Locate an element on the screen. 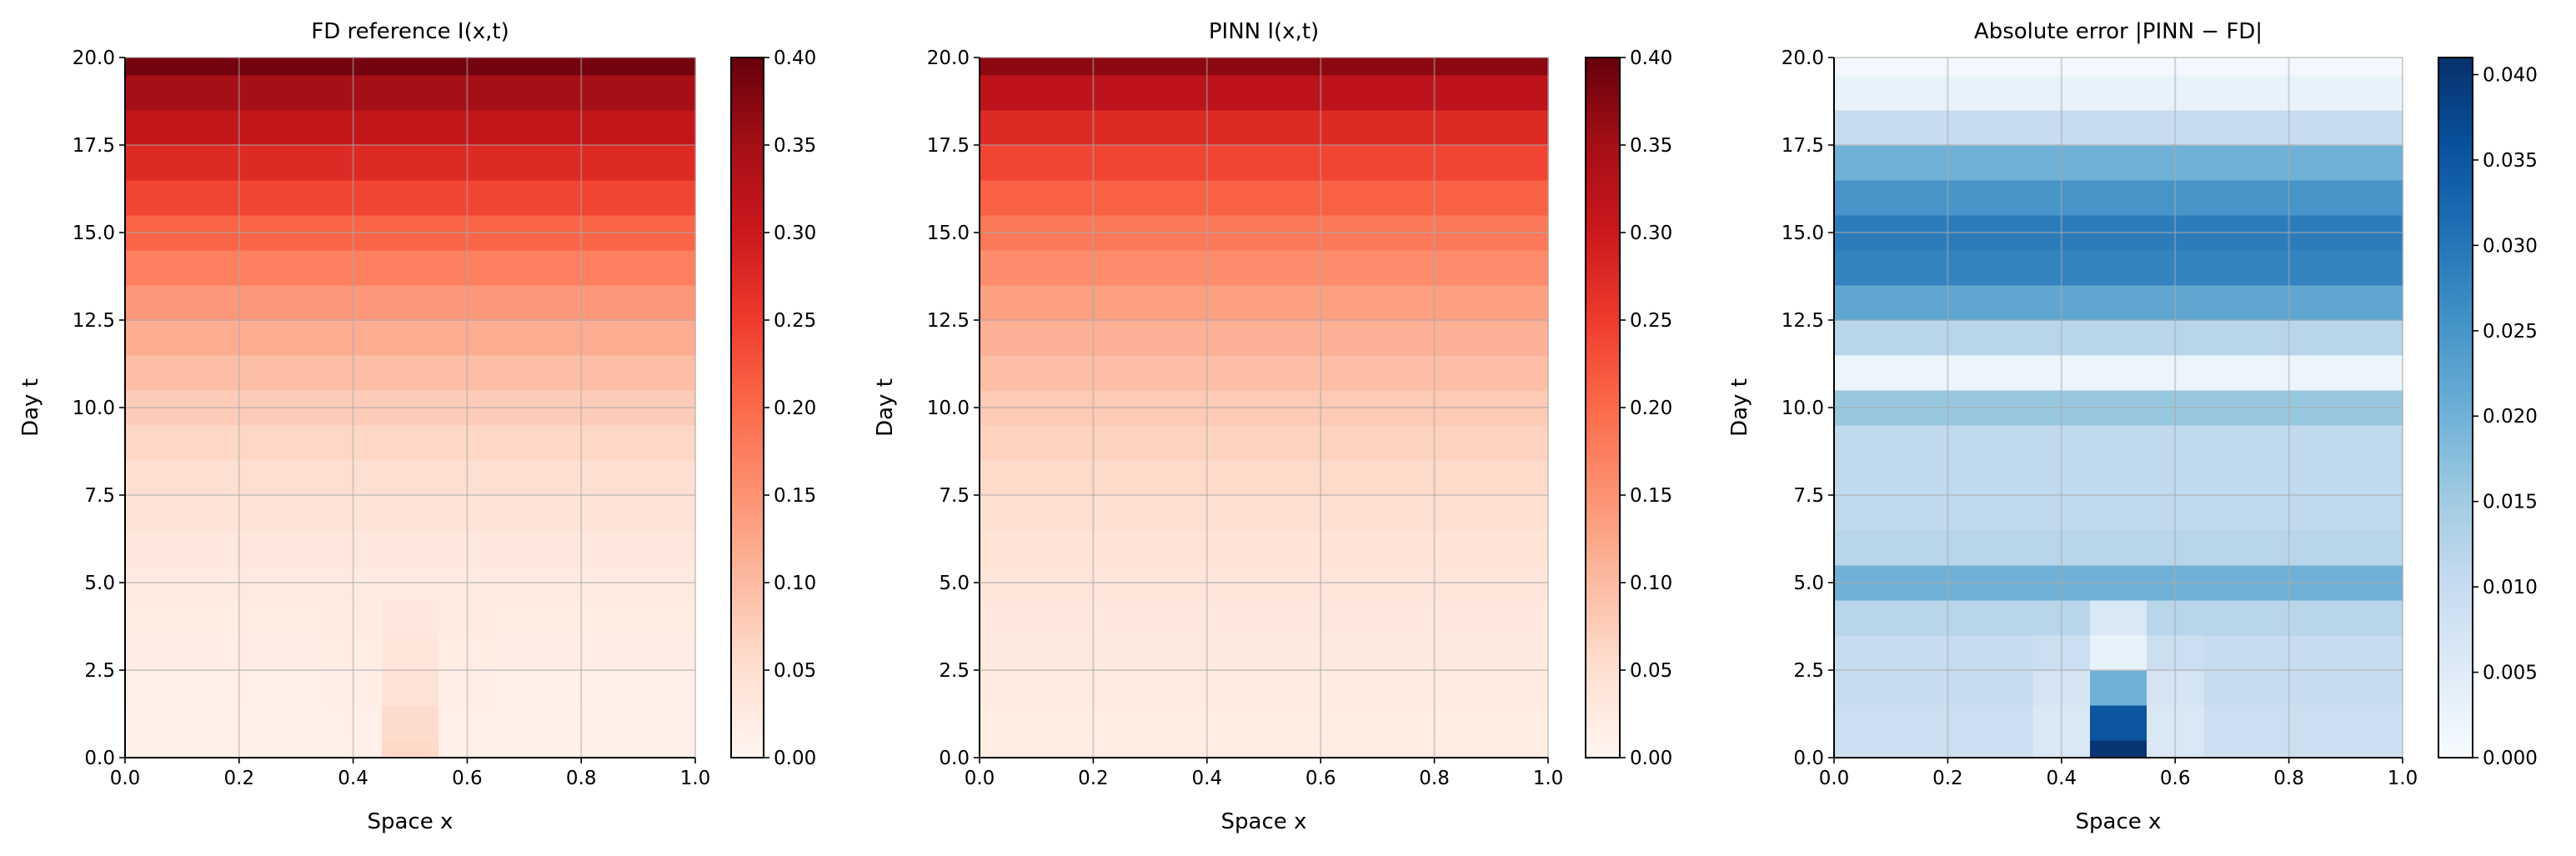  colorbar-tick-label: 0.40 is located at coordinates (1651, 58).